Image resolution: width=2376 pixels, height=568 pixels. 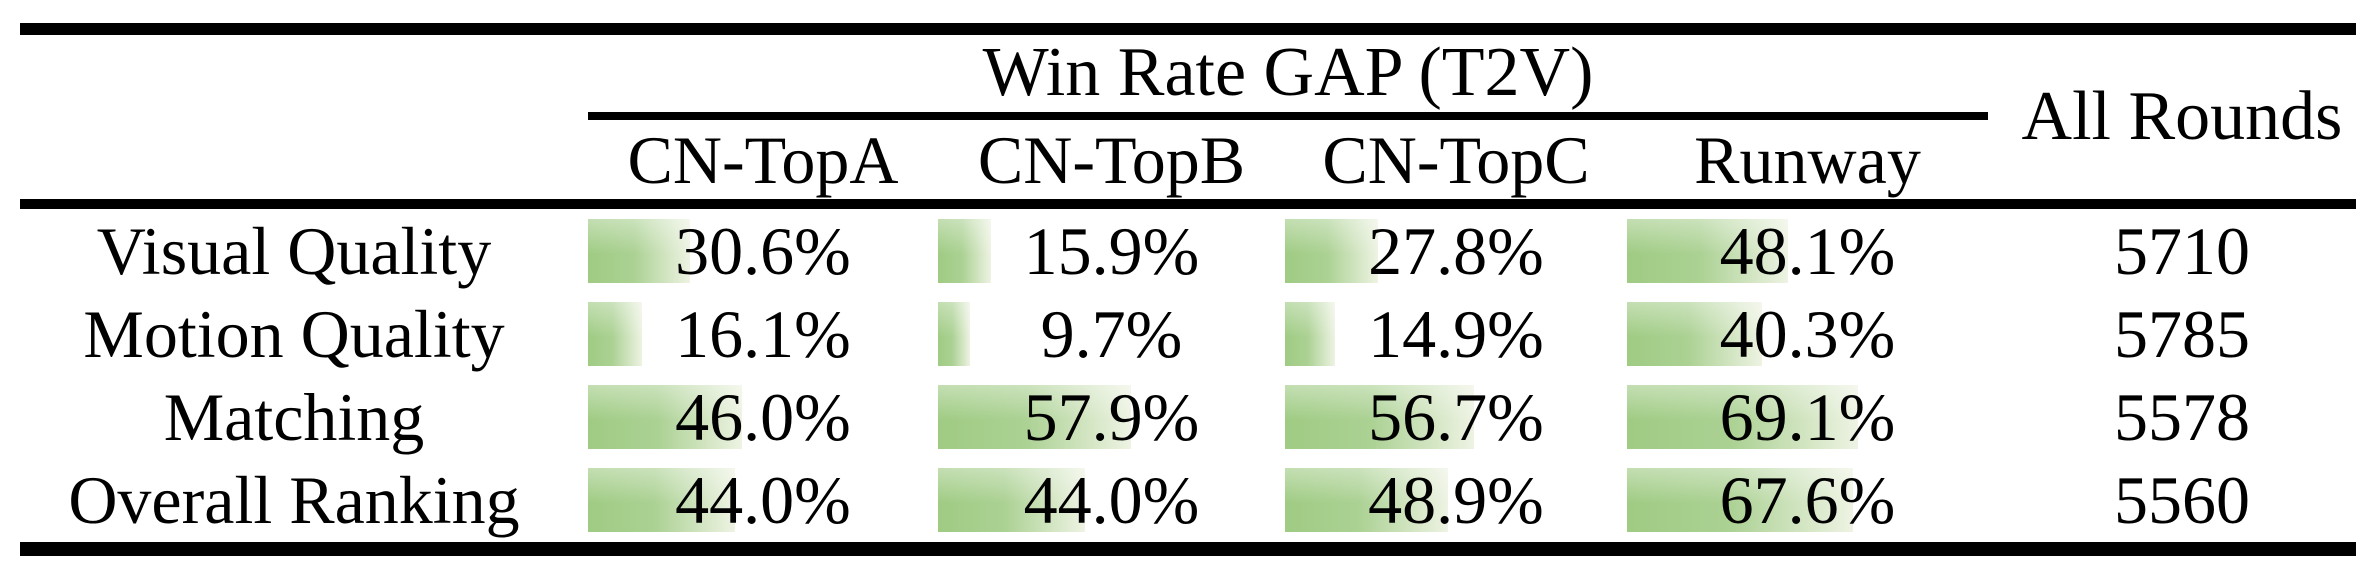 I want to click on win-rate-cell: 48.1%, so click(x=1807, y=250).